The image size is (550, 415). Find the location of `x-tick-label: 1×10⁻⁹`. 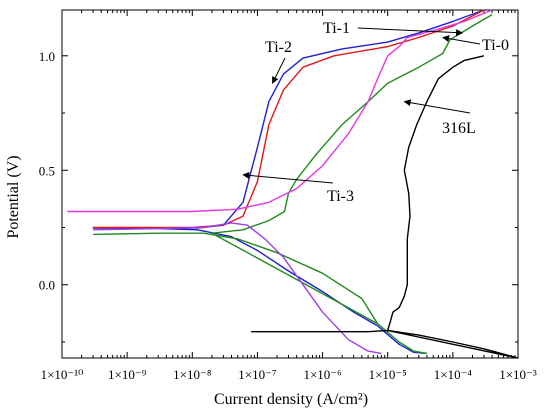

x-tick-label: 1×10⁻⁹ is located at coordinates (127, 374).